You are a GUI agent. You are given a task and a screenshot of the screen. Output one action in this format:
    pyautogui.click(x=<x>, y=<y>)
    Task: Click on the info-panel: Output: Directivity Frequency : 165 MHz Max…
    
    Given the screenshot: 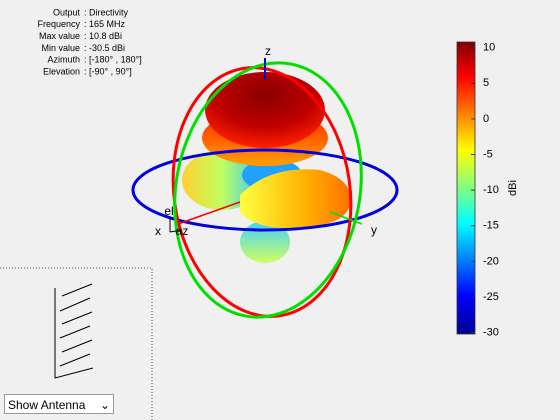 What is the action you would take?
    pyautogui.click(x=89, y=41)
    